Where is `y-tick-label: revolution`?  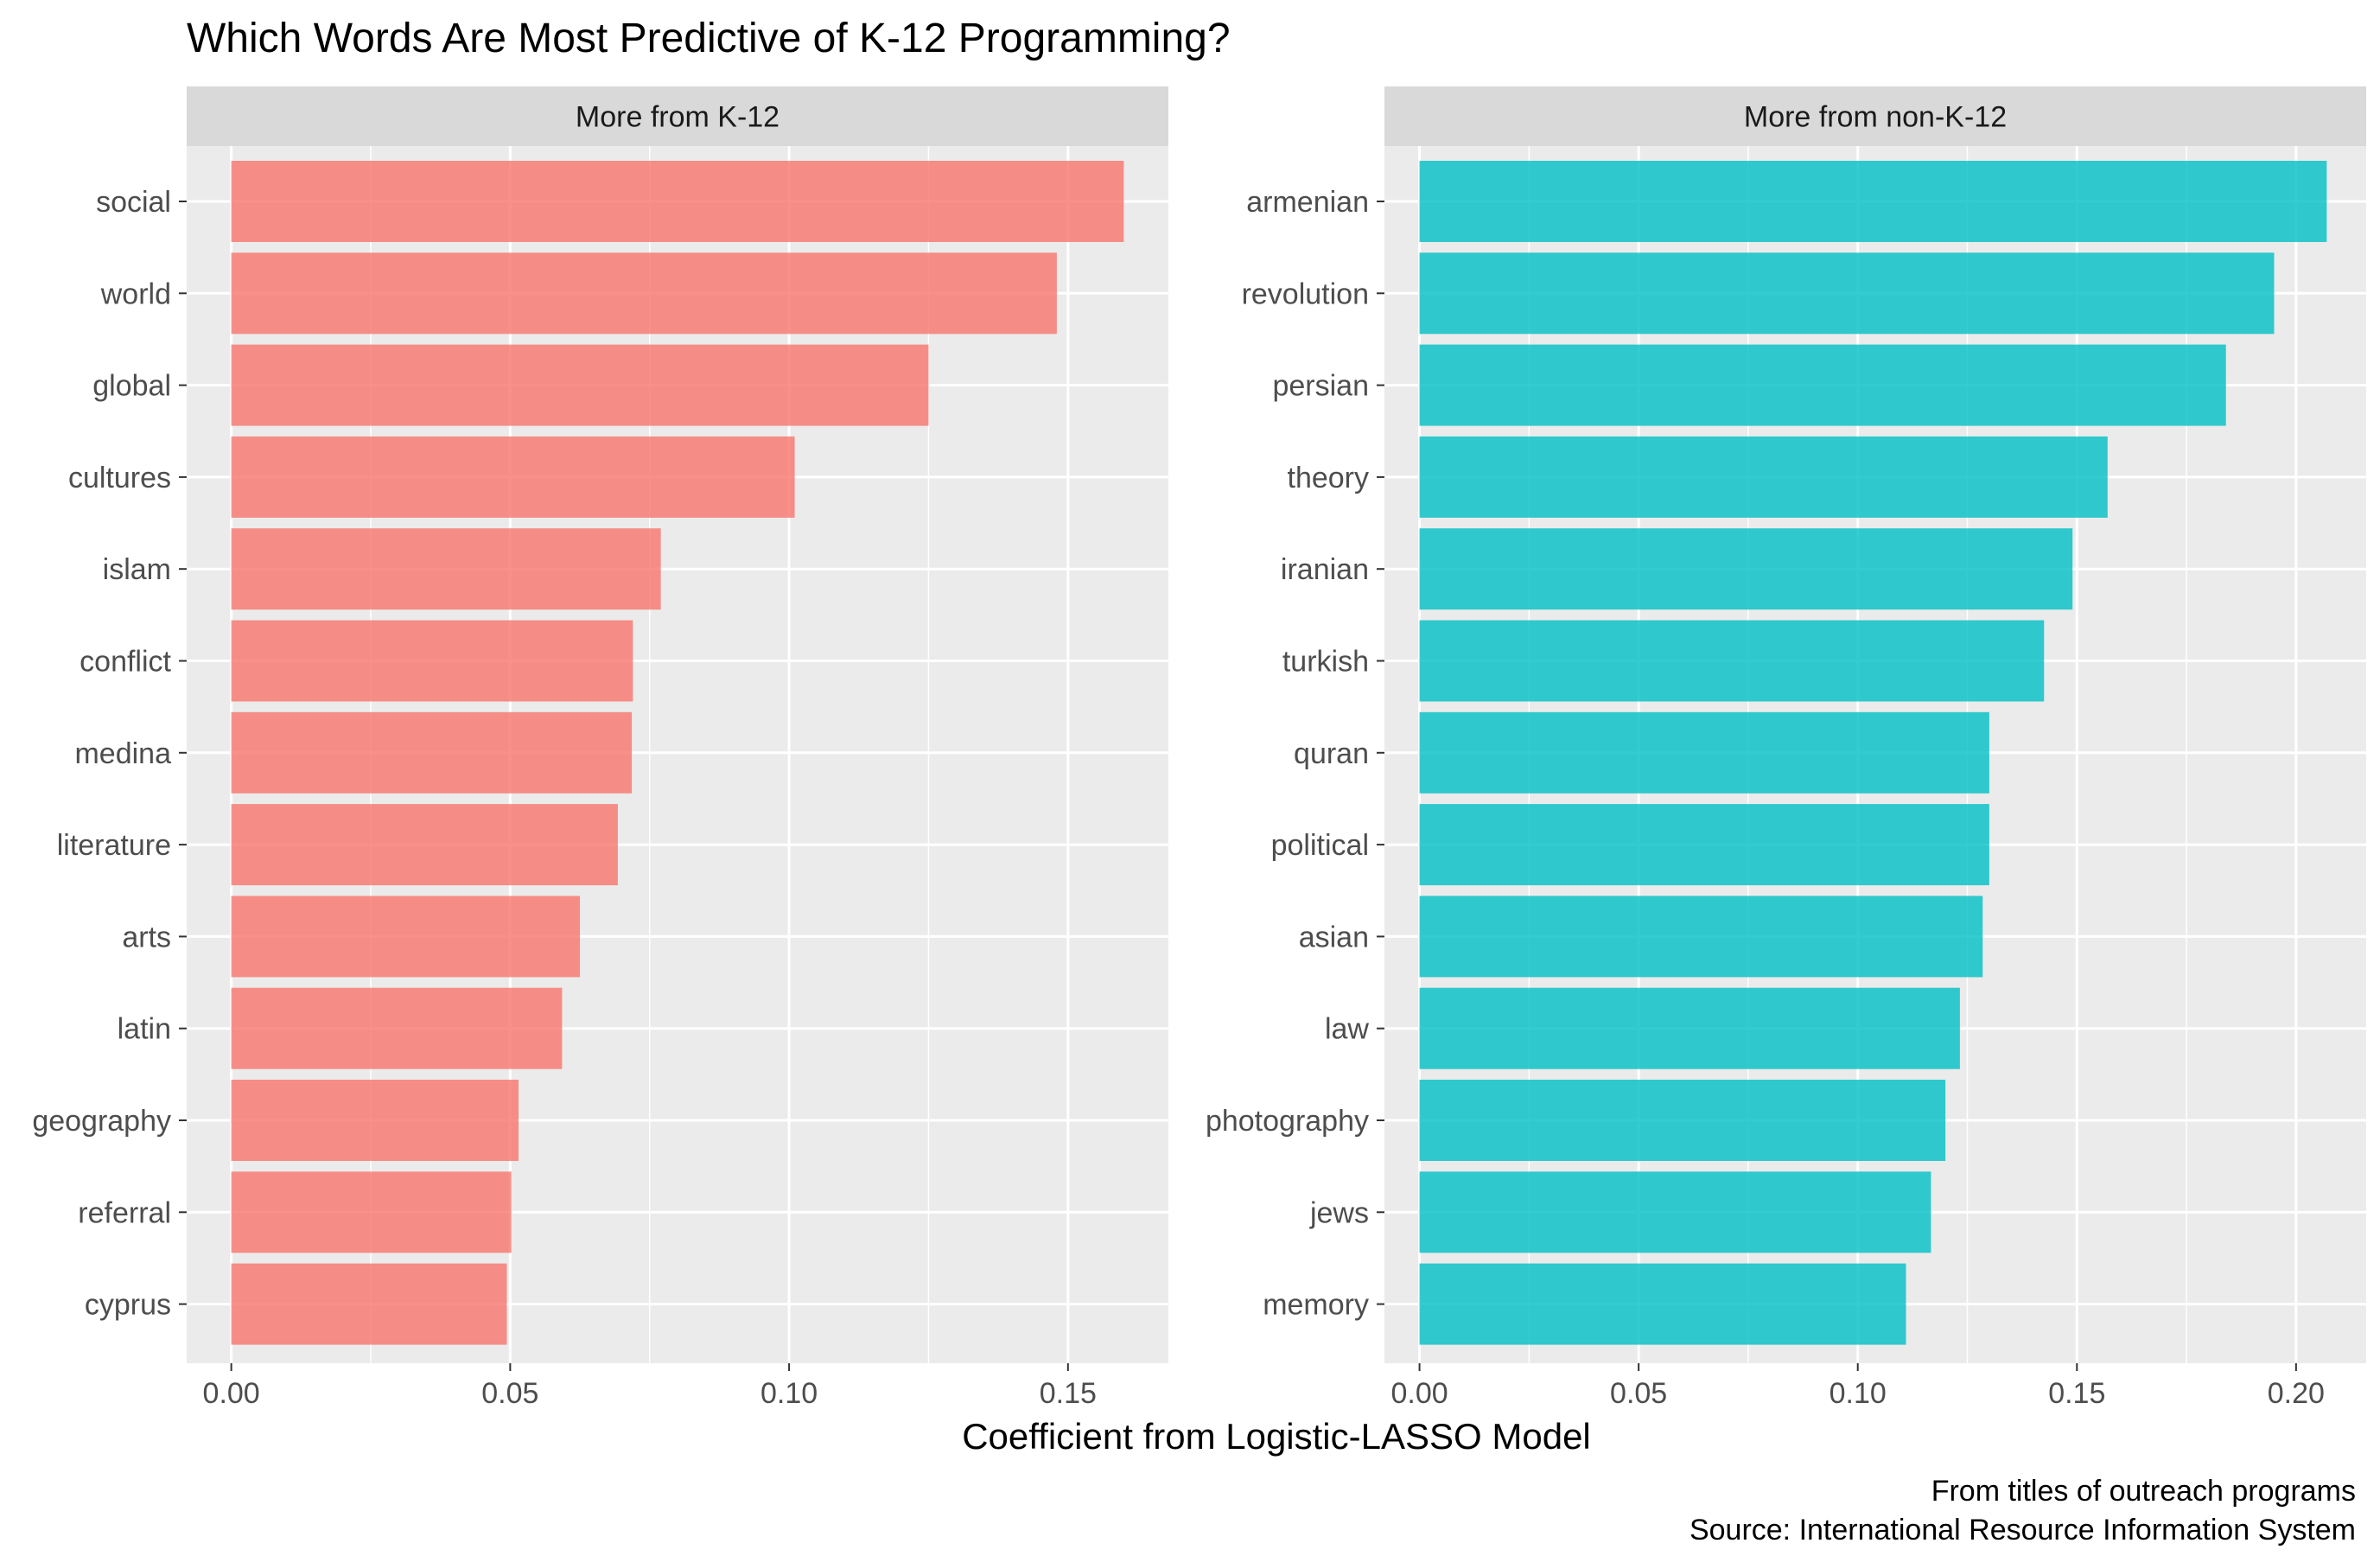 y-tick-label: revolution is located at coordinates (1305, 294).